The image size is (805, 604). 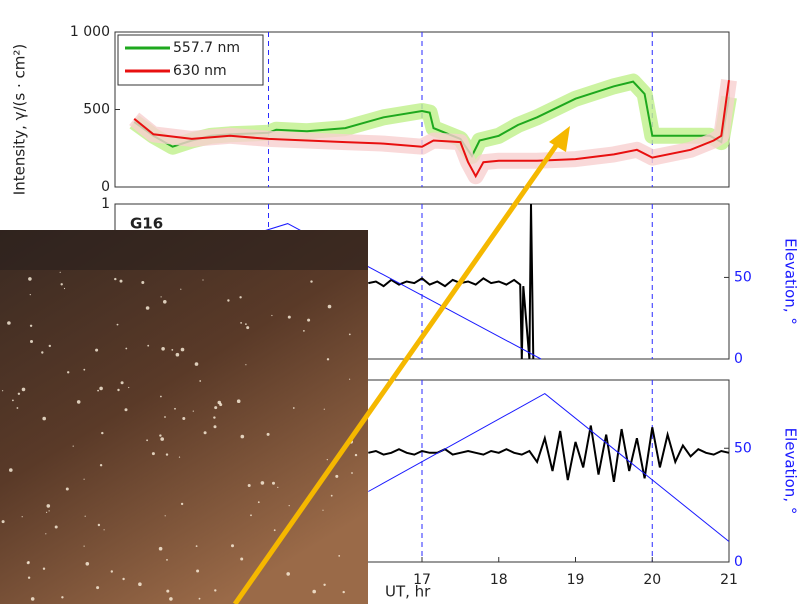 What do you see at coordinates (190, 60) in the screenshot?
I see `legend-box` at bounding box center [190, 60].